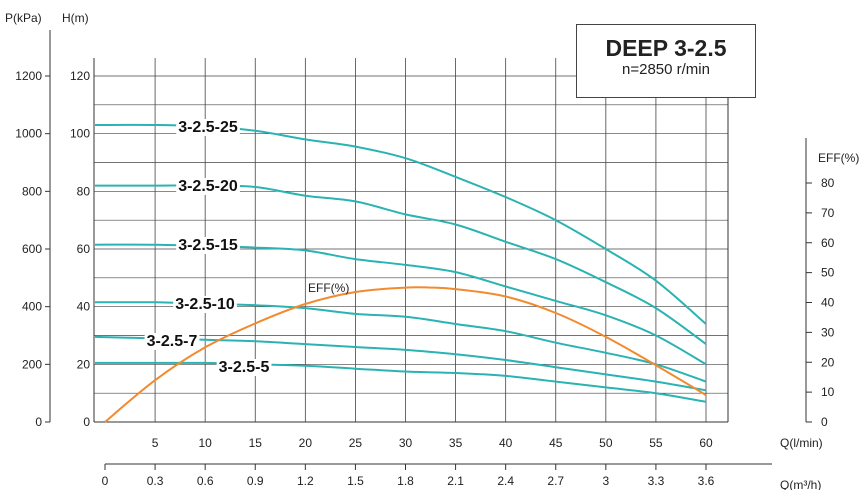 The image size is (864, 490). I want to click on flow-m3h-tick-label: 0.9, so click(255, 481).